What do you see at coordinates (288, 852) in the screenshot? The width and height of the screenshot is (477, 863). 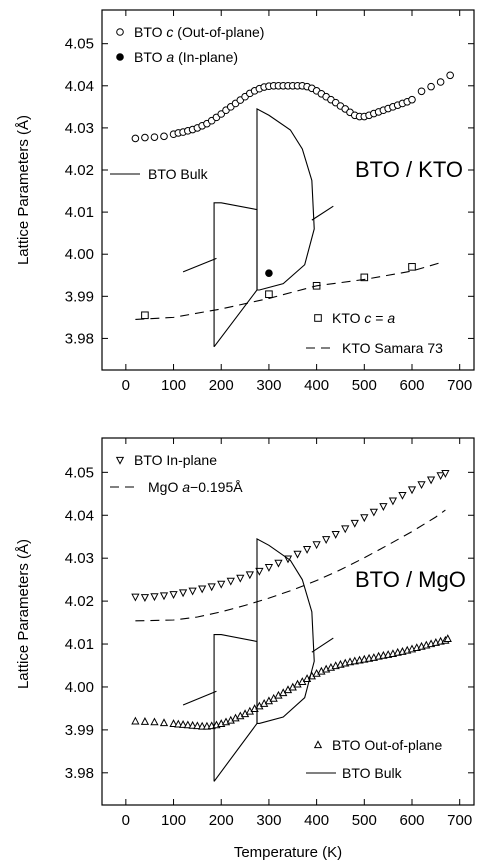 I see `x-axis-label: Temperature (K)` at bounding box center [288, 852].